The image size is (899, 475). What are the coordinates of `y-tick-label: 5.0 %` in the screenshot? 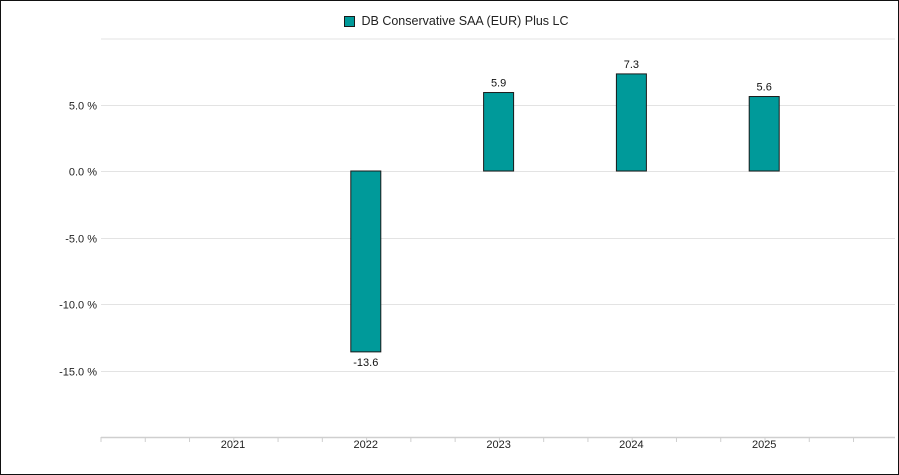 It's located at (83, 107).